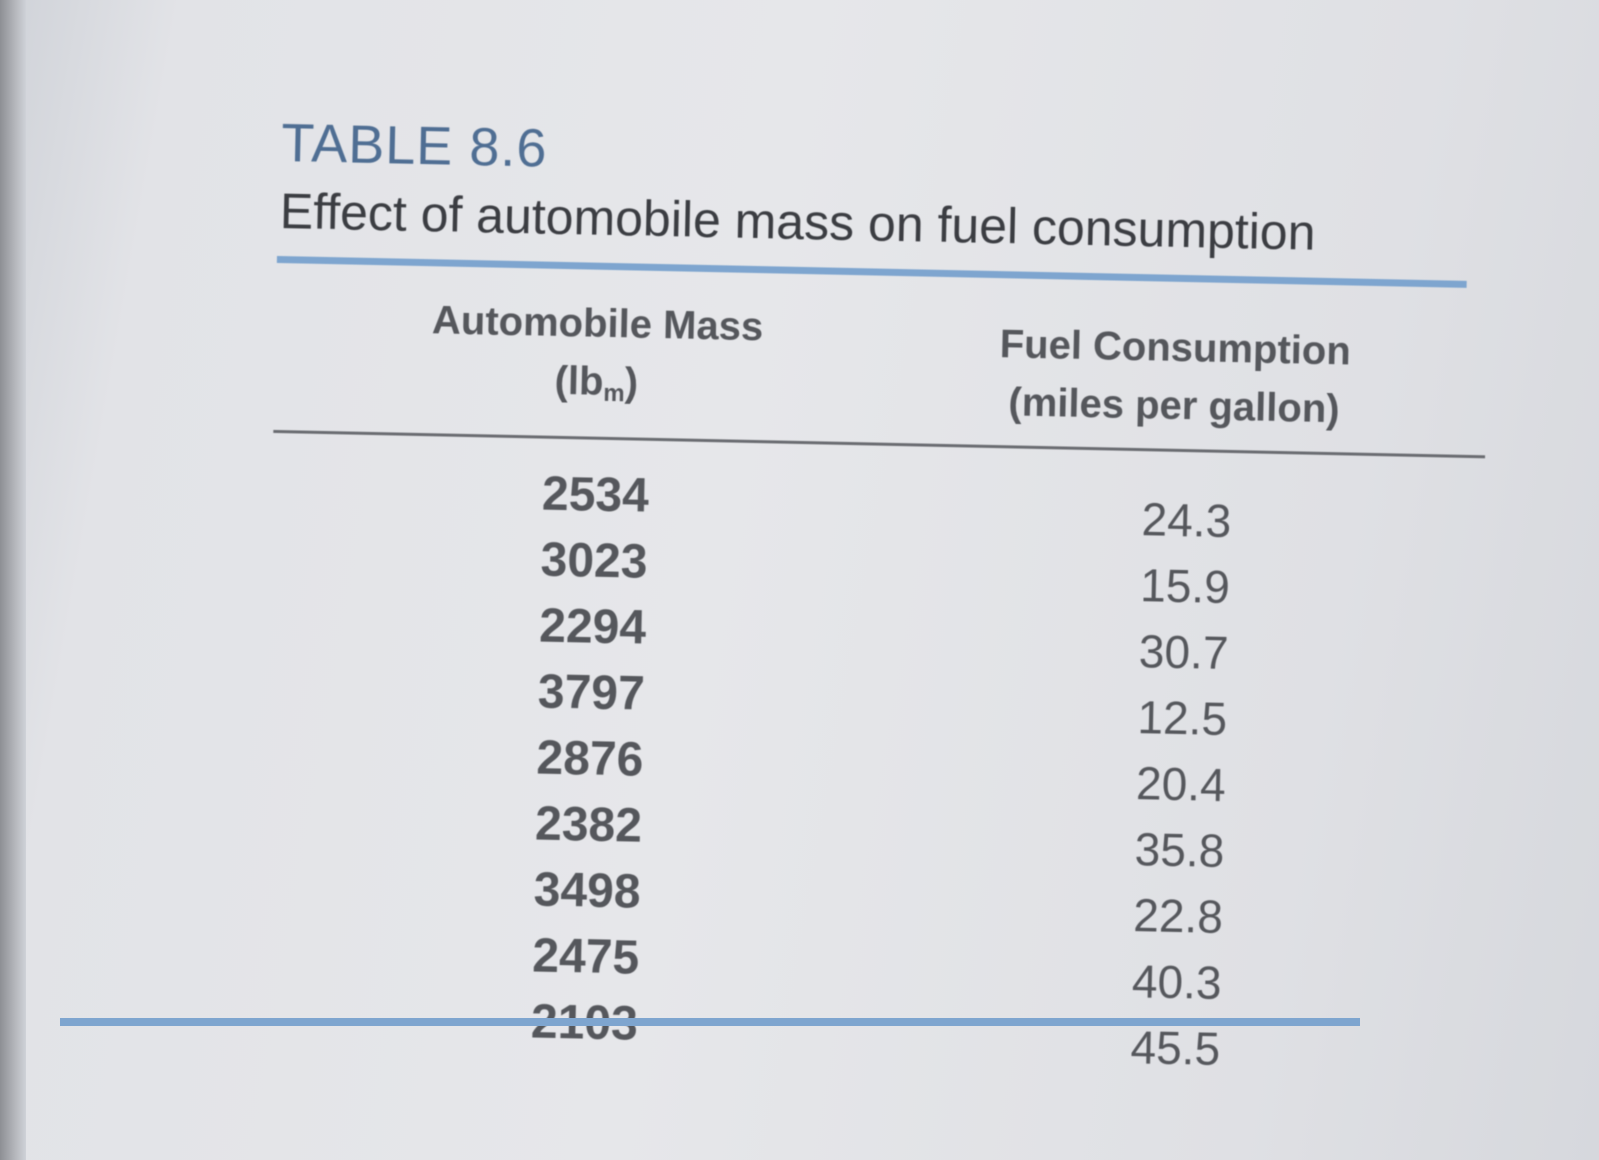 This screenshot has width=1599, height=1160. Describe the element at coordinates (1174, 376) in the screenshot. I see `column-header-fuel: Fuel Consumption (miles per gallon)` at that location.